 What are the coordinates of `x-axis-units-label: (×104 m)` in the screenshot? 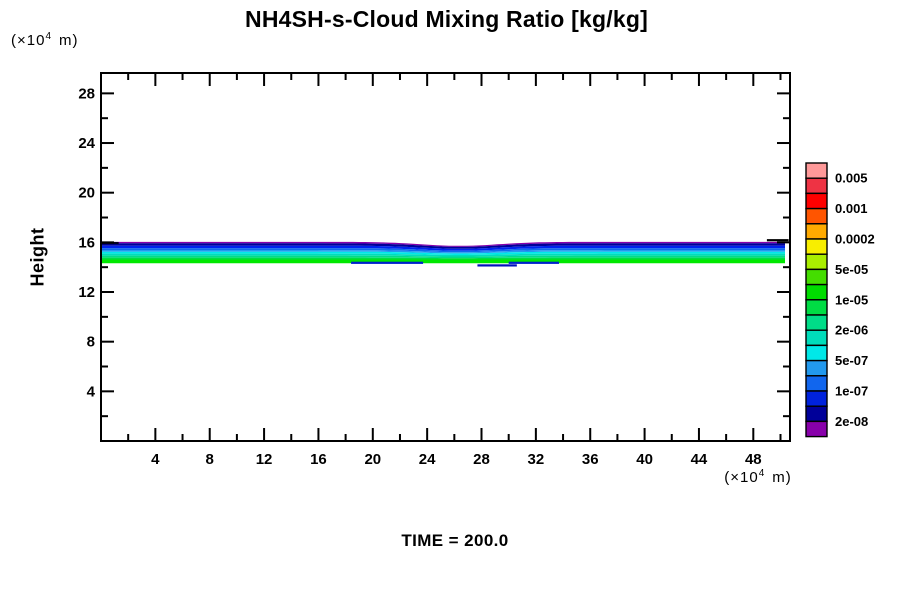 It's located at (758, 477).